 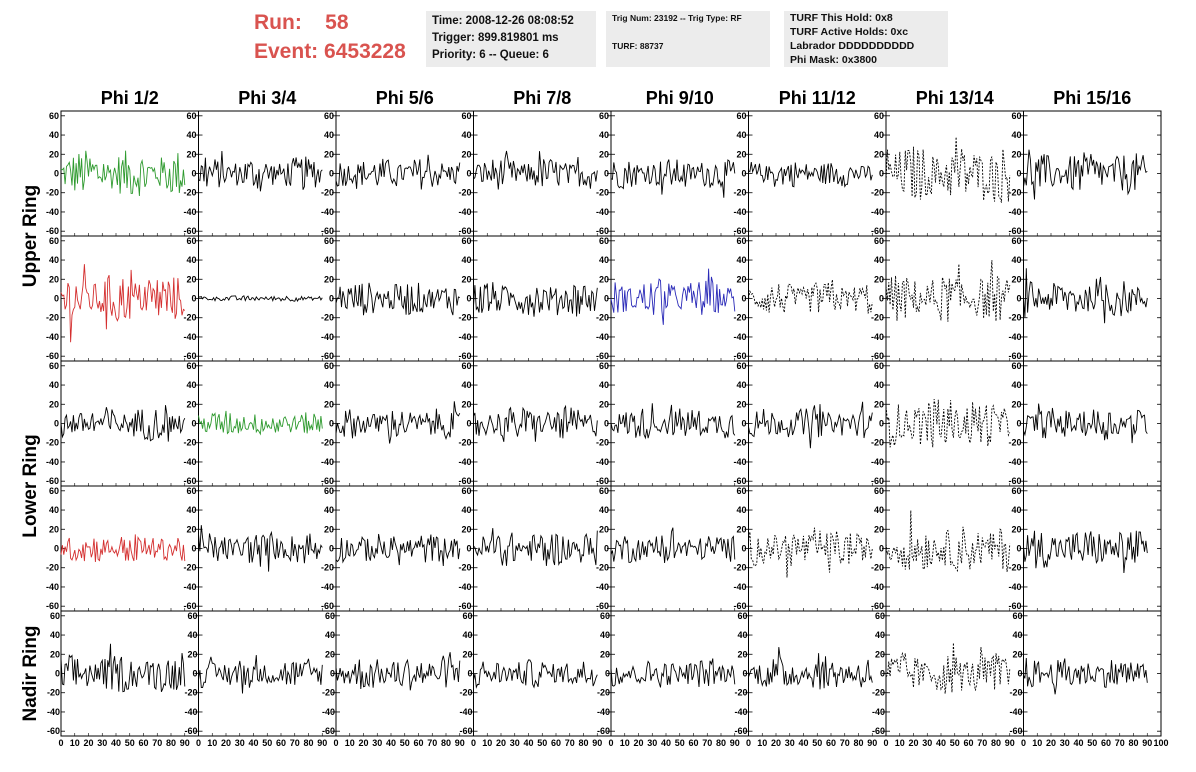 What do you see at coordinates (528, 743) in the screenshot?
I see `x-tick-label: 40` at bounding box center [528, 743].